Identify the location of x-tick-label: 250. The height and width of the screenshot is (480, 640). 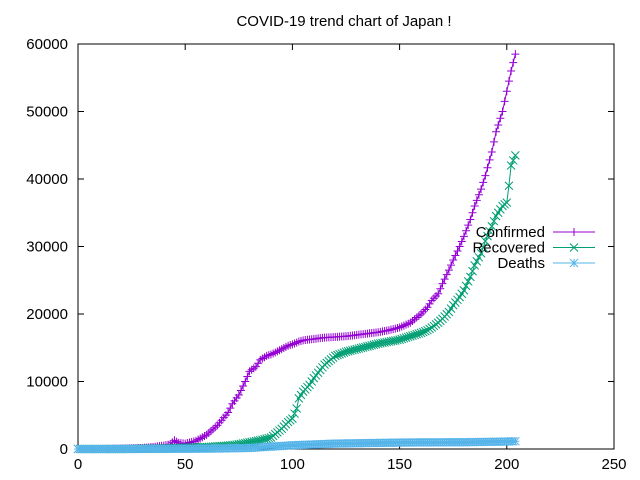
(613, 464).